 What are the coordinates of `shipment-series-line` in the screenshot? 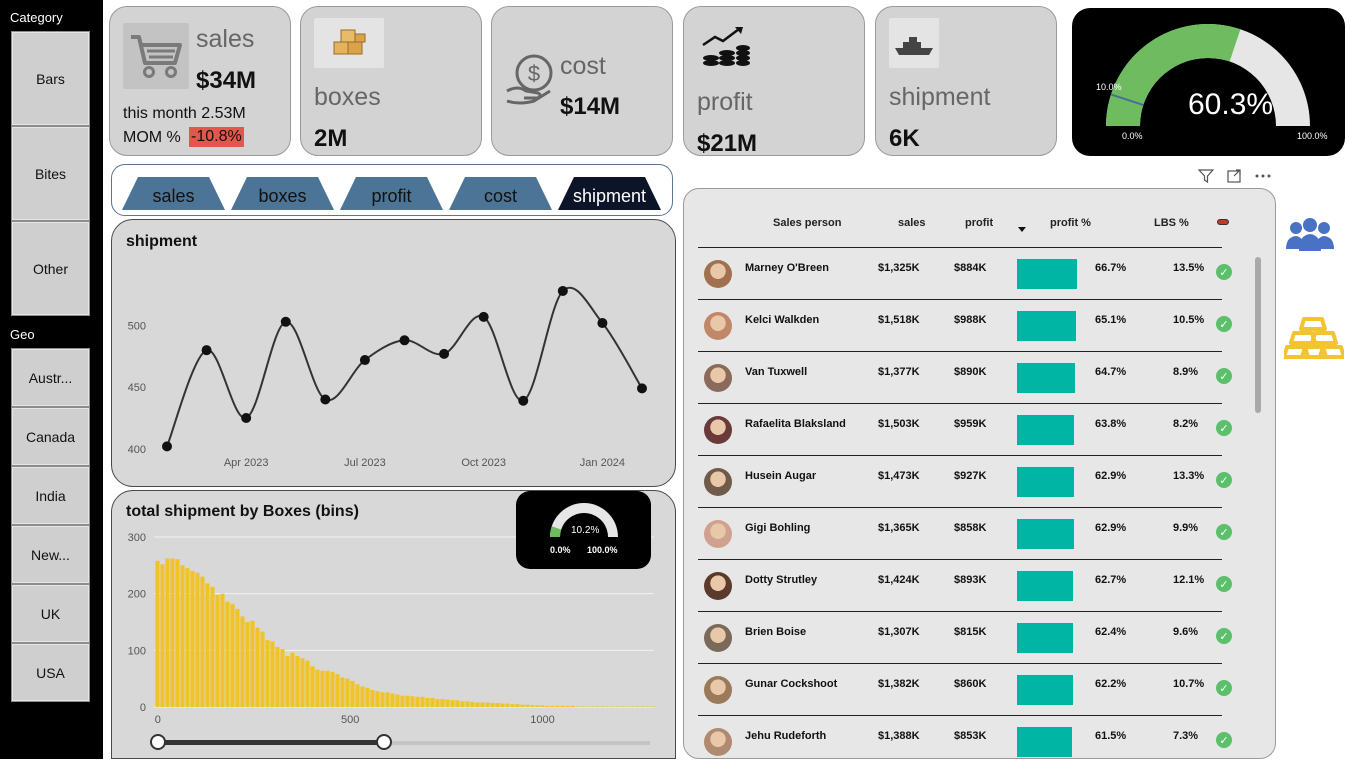 It's located at (404, 366).